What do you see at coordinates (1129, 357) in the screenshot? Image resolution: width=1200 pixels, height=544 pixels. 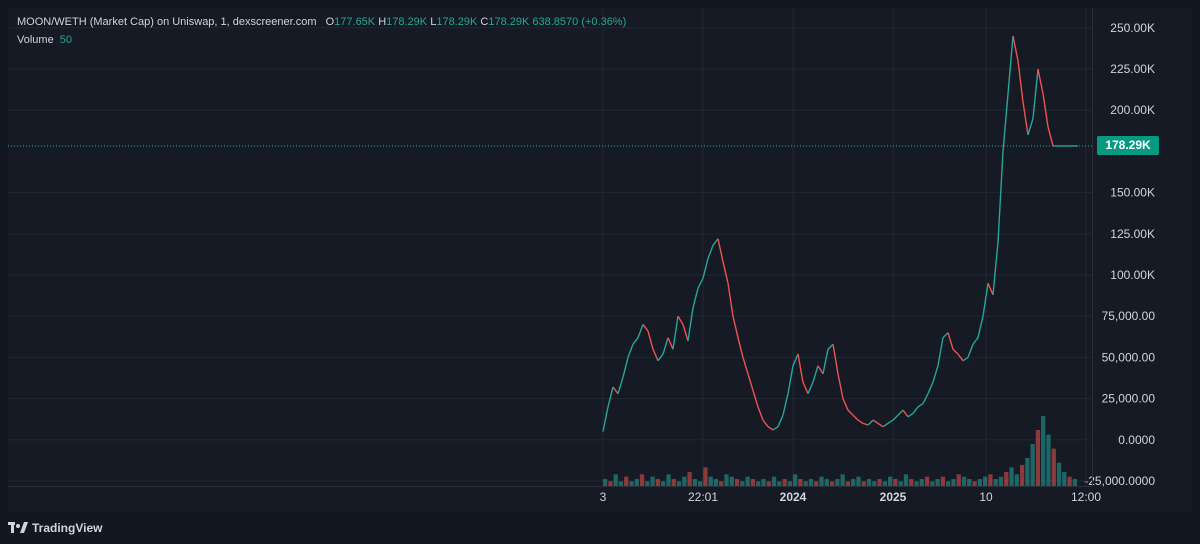 I see `y-tick-label: 50,000.00` at bounding box center [1129, 357].